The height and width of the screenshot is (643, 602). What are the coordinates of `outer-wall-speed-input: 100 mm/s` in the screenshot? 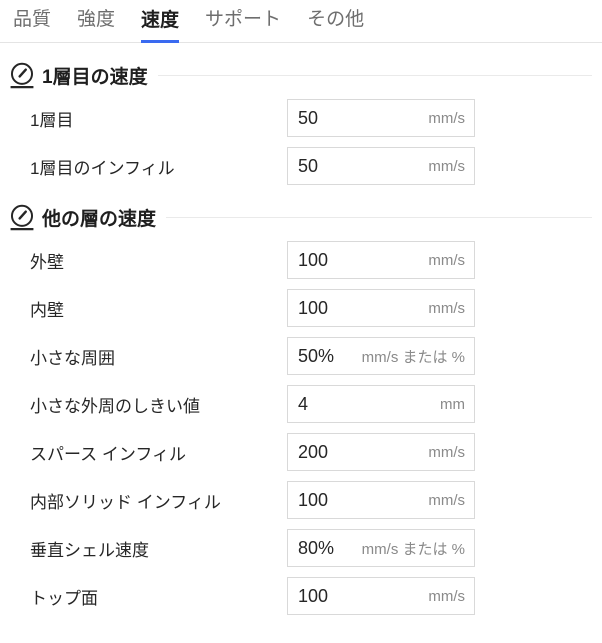 It's located at (381, 260).